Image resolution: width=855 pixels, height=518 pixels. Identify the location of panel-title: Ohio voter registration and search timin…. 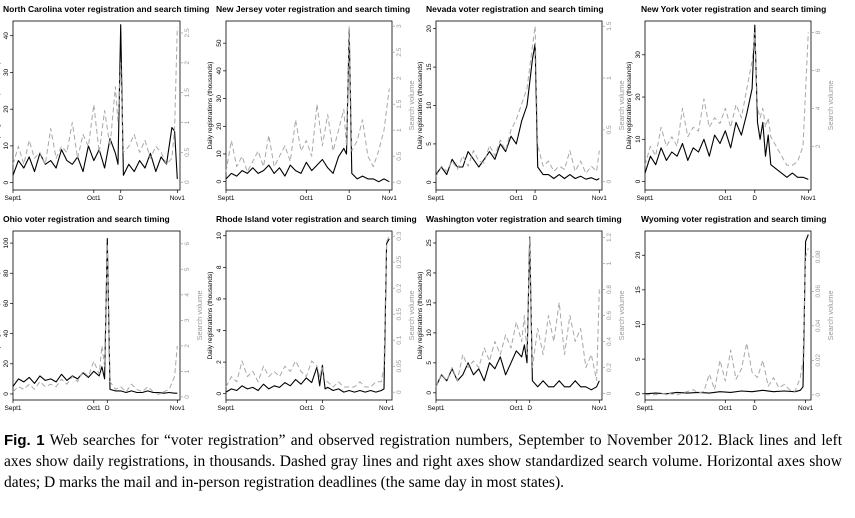
(86, 219).